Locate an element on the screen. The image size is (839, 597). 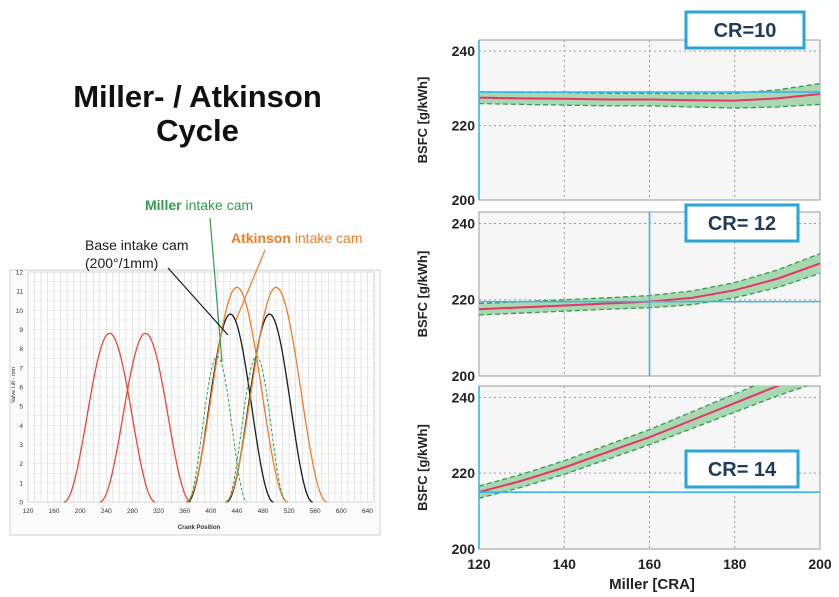
compression-ratio-label: CR=10 is located at coordinates (745, 31).